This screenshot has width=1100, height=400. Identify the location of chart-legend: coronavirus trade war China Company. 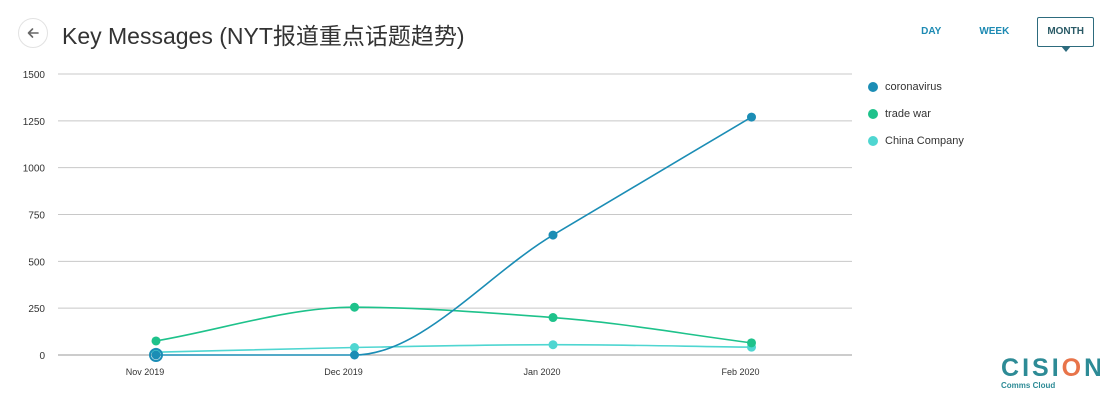
(916, 120).